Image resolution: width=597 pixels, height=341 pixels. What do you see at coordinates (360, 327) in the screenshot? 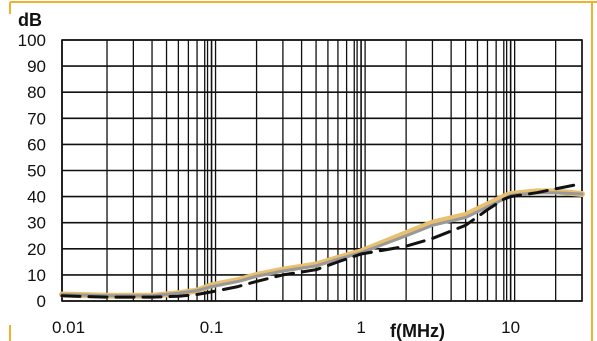
I see `x-tick-label: 1` at bounding box center [360, 327].